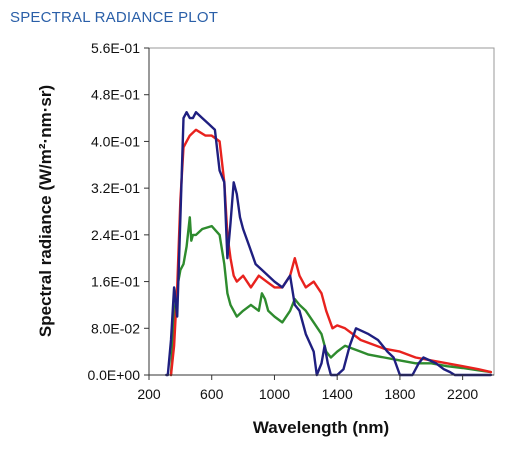 The width and height of the screenshot is (508, 450). What do you see at coordinates (115, 188) in the screenshot?
I see `y-tick-label: 3.2E-01` at bounding box center [115, 188].